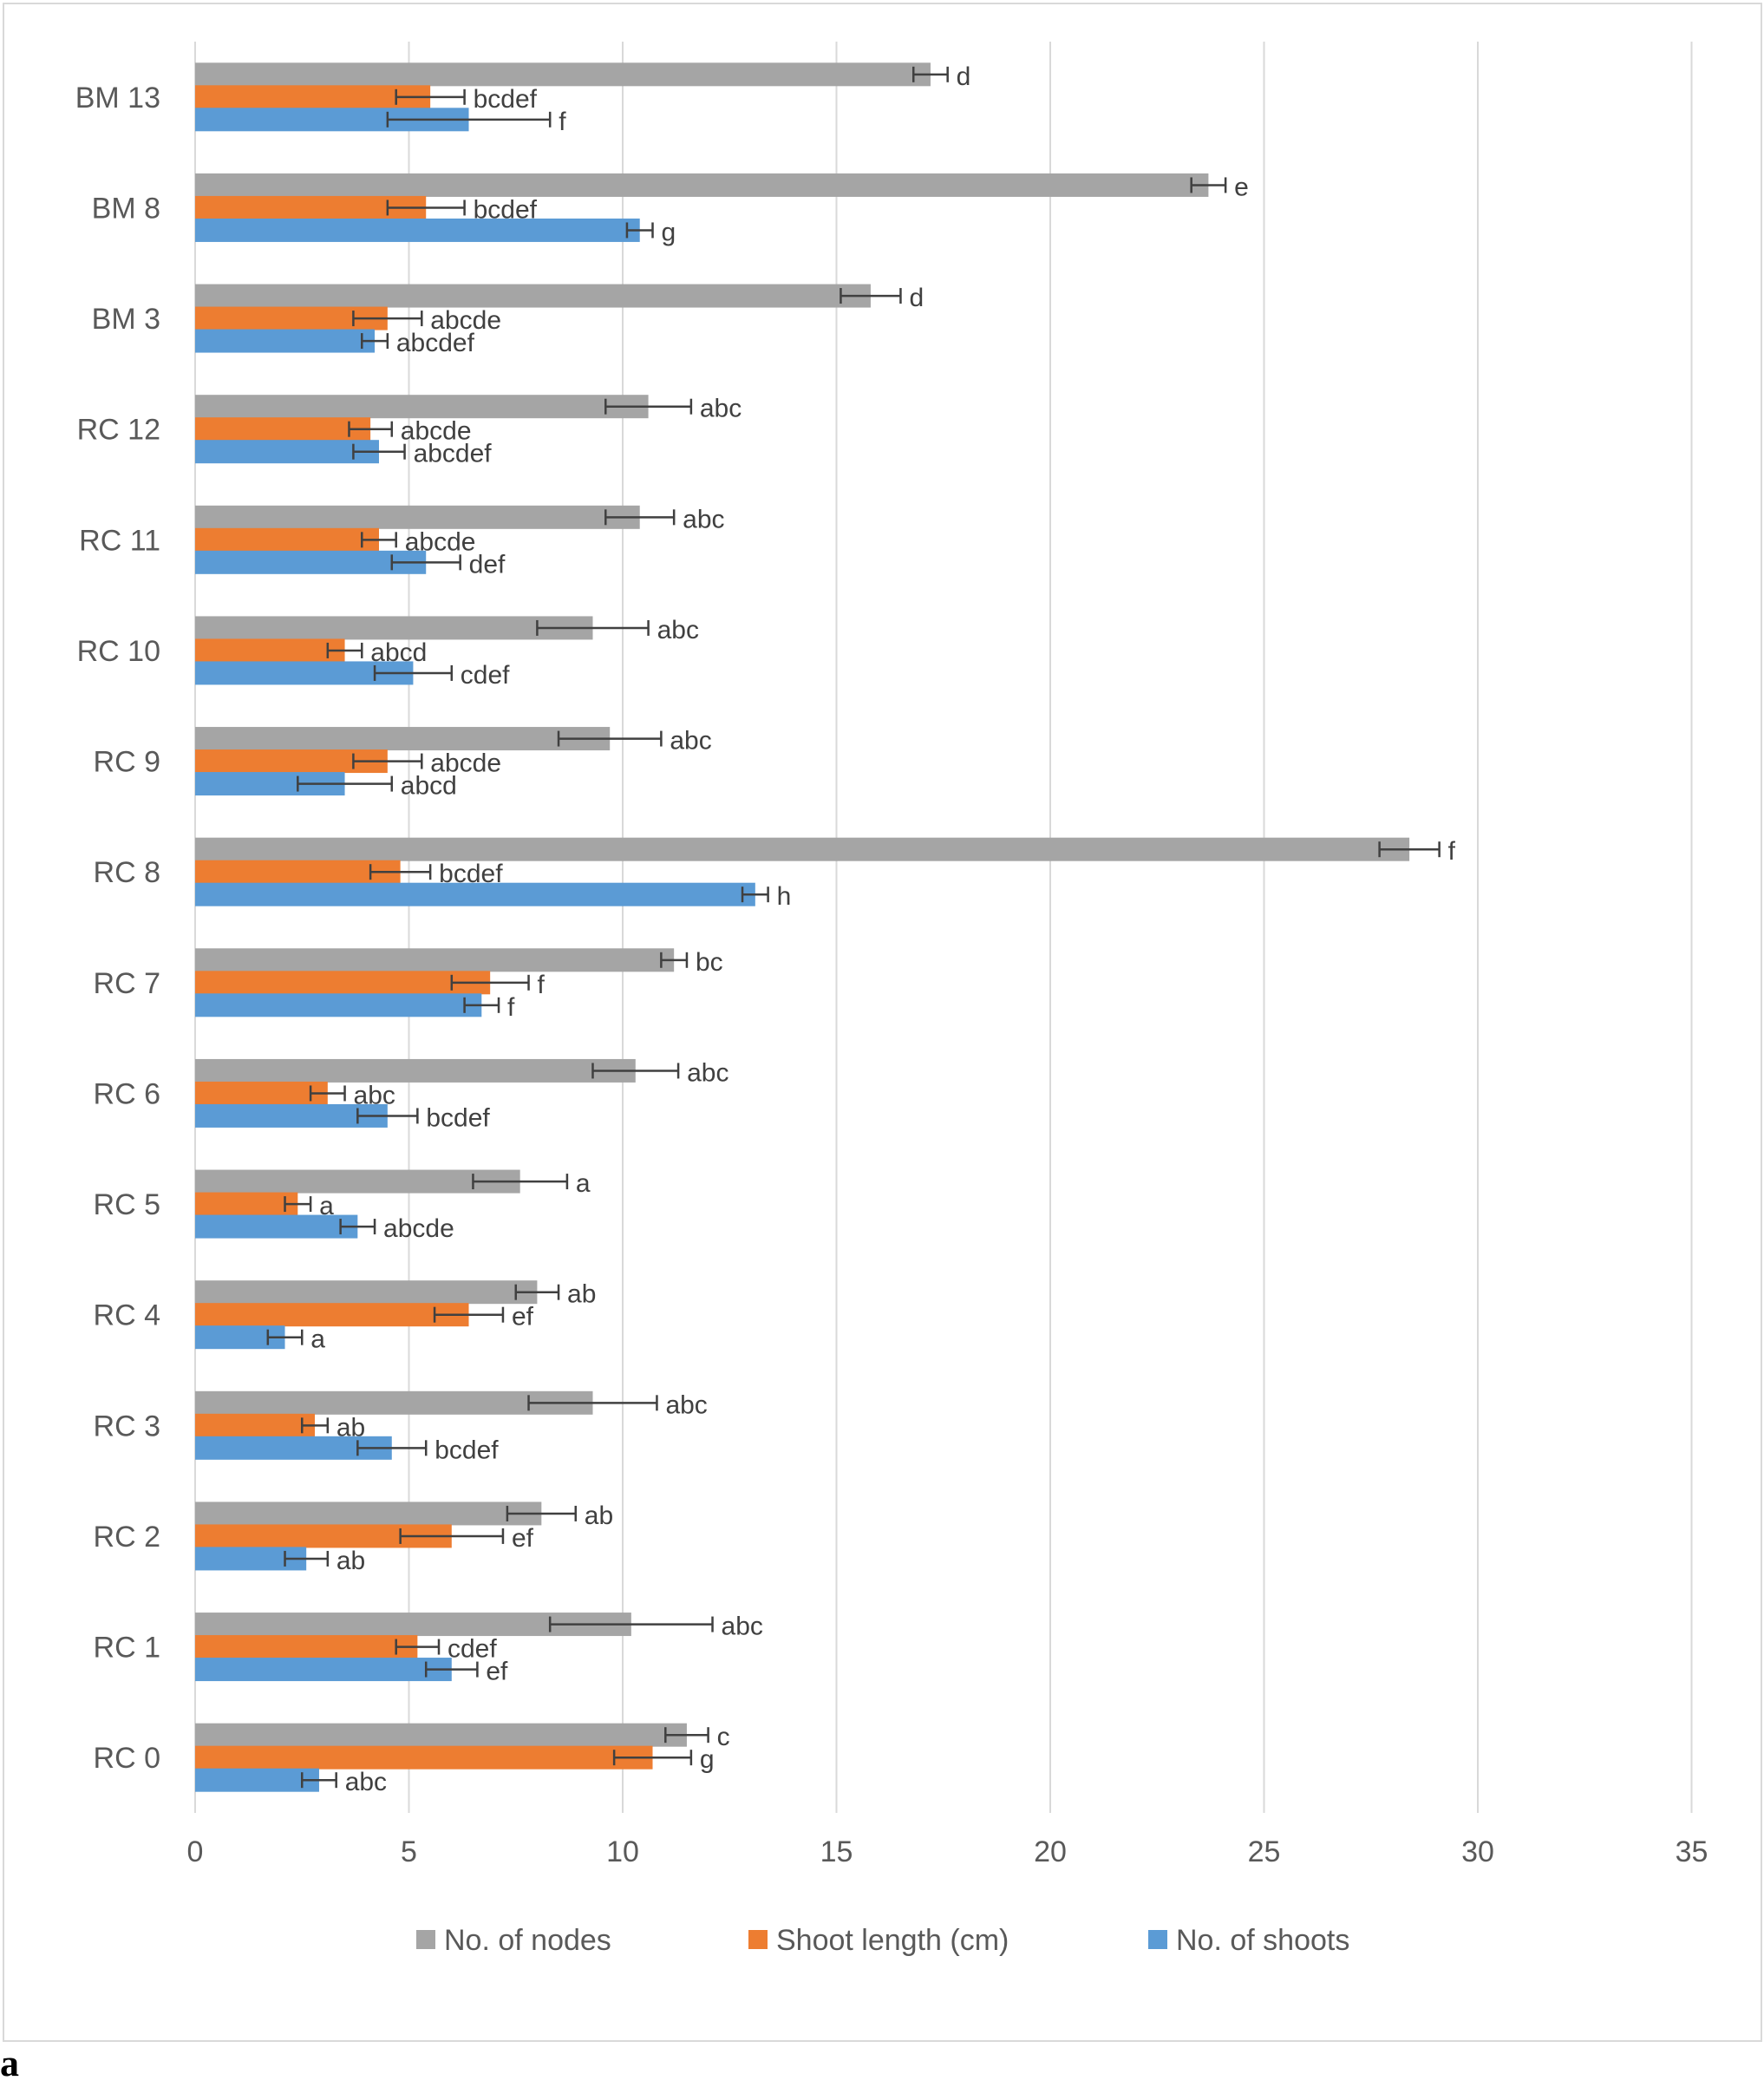 The width and height of the screenshot is (1764, 2087). What do you see at coordinates (429, 786) in the screenshot?
I see `significance-letter: abcd` at bounding box center [429, 786].